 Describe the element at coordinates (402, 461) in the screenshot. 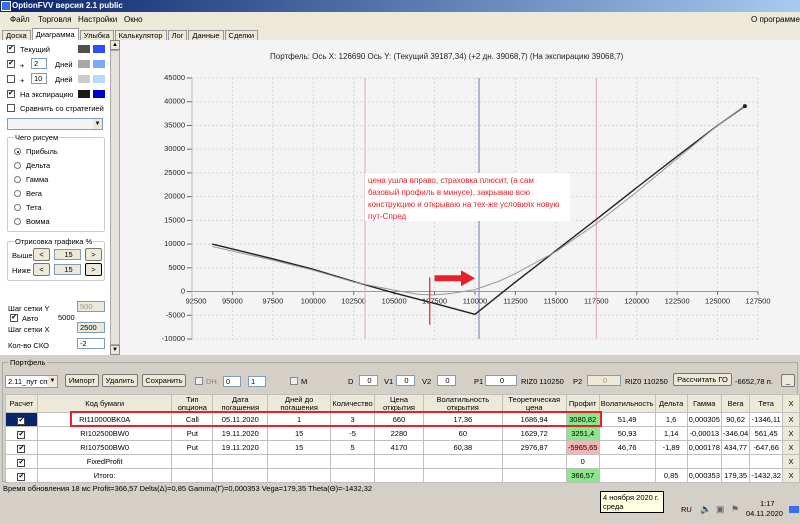

I see `table-row: ✔ FixedProfit 0 X` at that location.